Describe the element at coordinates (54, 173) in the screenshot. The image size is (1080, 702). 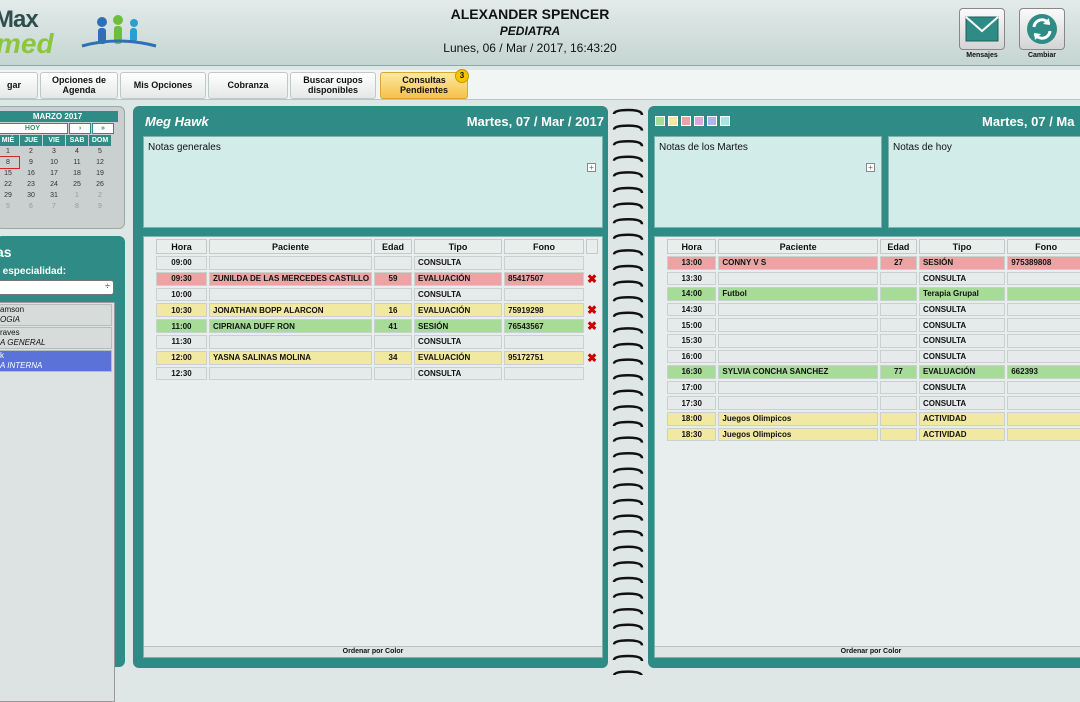
I see `calendar-day: 17` at that location.